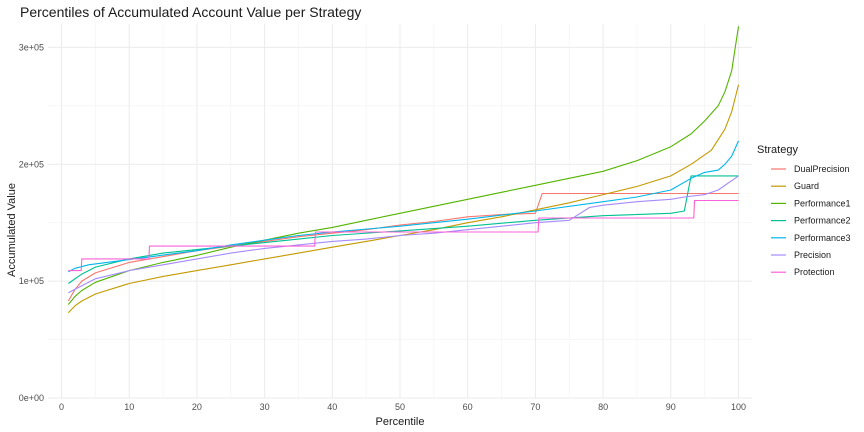  What do you see at coordinates (12, 230) in the screenshot?
I see `y-axis-title: Accumulated Value` at bounding box center [12, 230].